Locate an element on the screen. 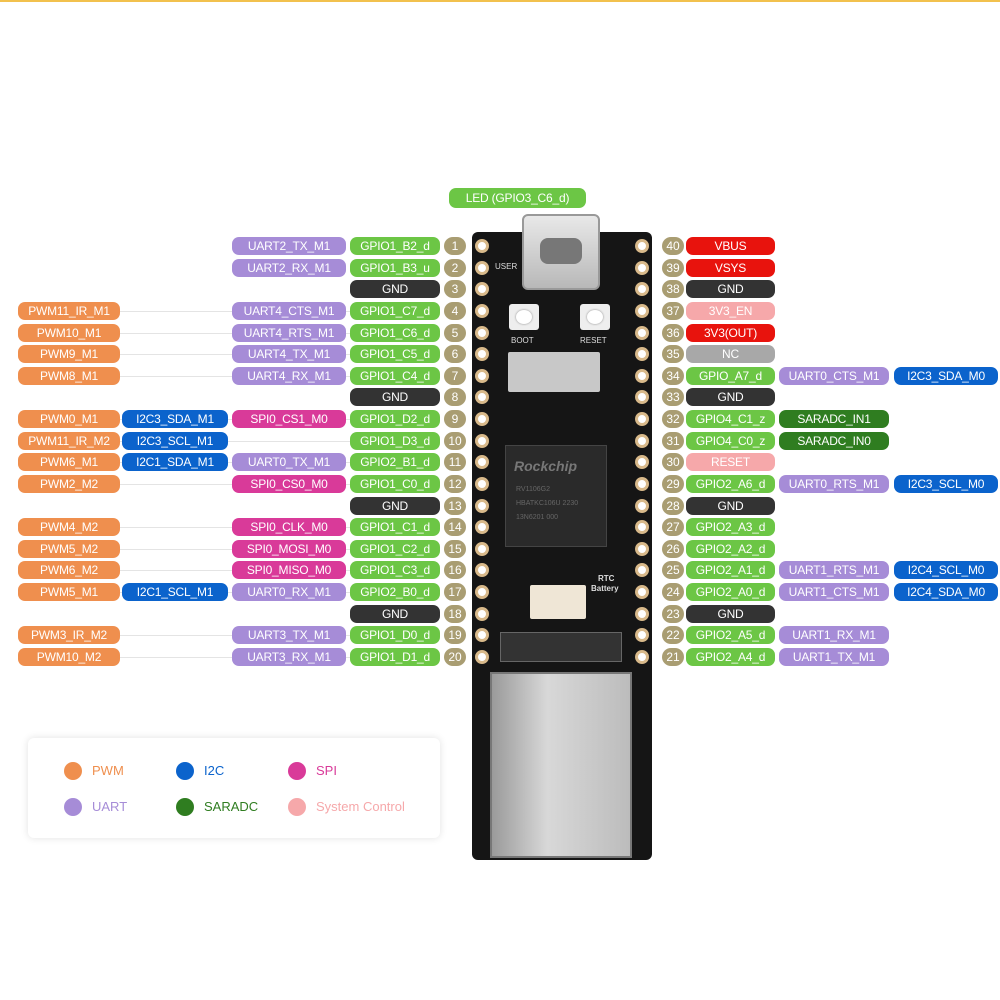  gpio-label: GPIO4_C1_z is located at coordinates (730, 419).